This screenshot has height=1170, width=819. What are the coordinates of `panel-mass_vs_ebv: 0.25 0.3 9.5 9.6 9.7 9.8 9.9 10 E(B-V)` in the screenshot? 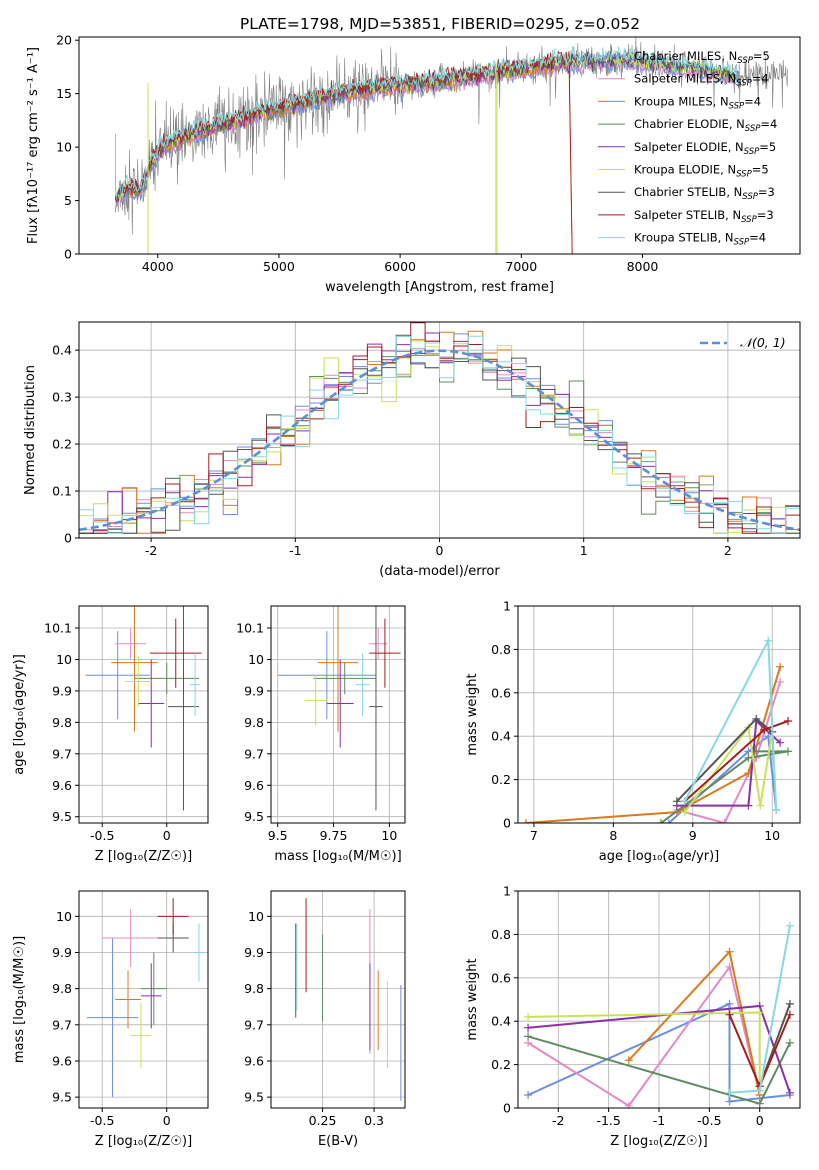 It's located at (325, 1019).